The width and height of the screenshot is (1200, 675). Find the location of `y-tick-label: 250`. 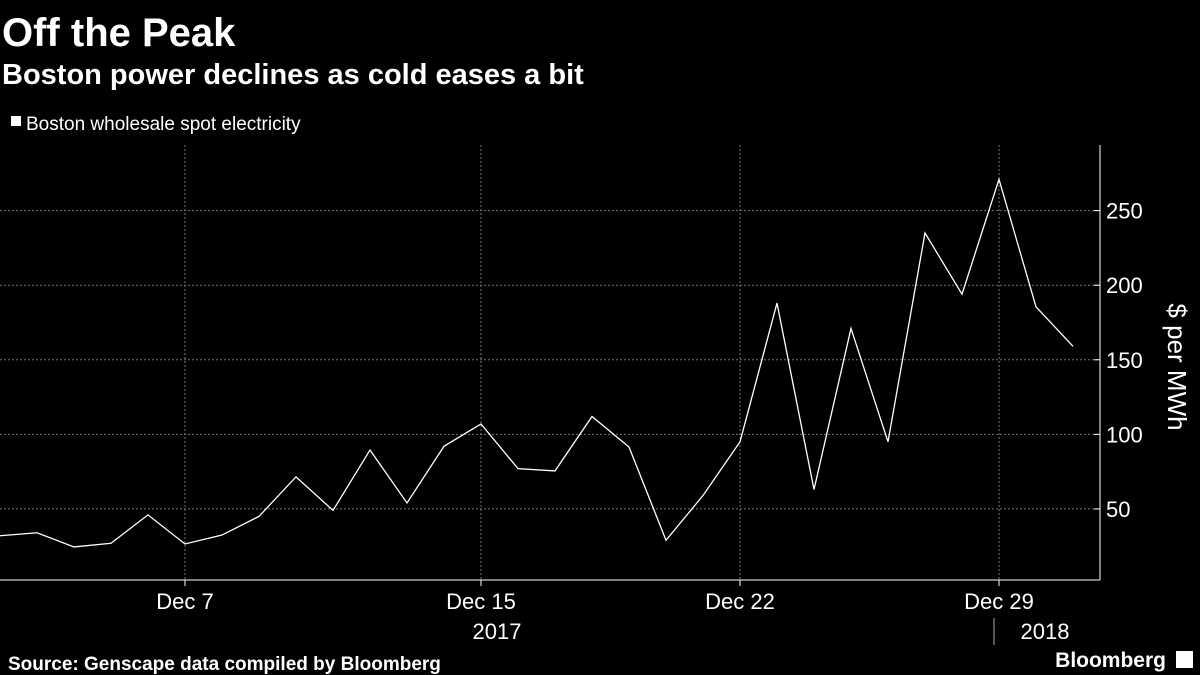

y-tick-label: 250 is located at coordinates (1124, 211).